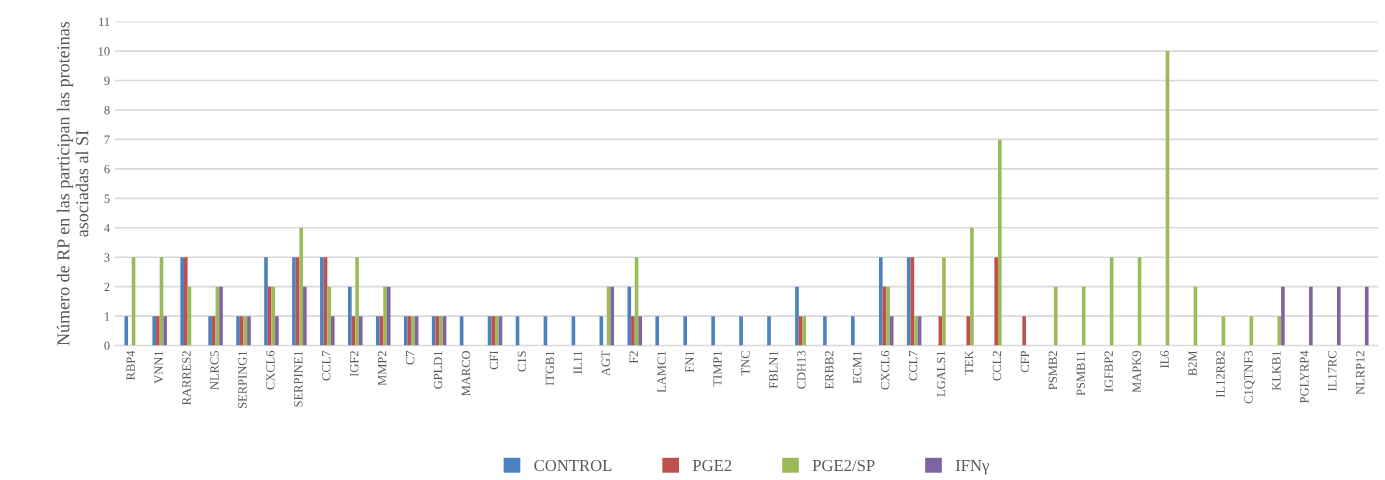  Describe the element at coordinates (633, 357) in the screenshot. I see `x-tick-label: F2` at that location.